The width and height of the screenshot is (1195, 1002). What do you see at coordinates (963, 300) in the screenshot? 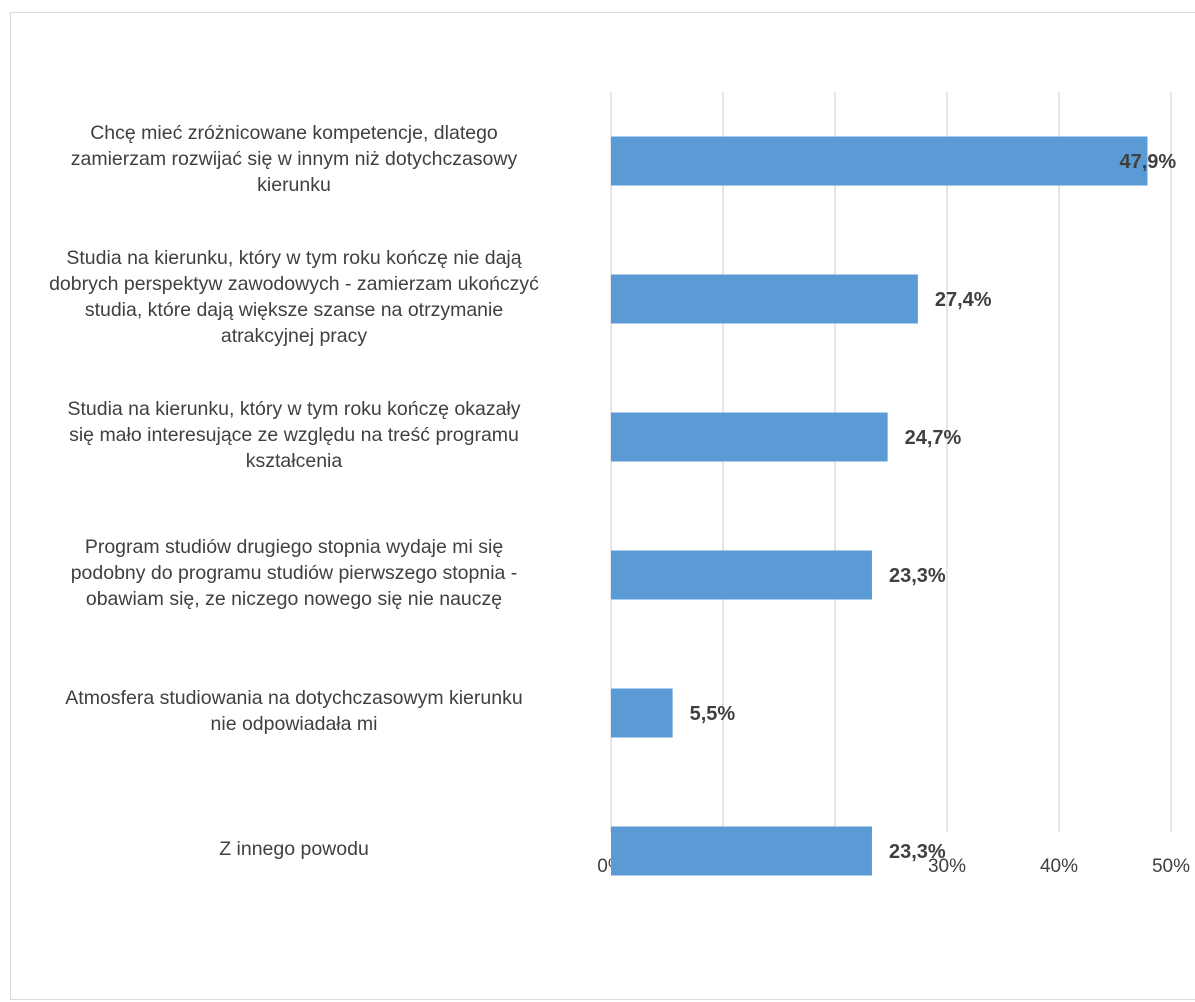
I see `data-label: 27,4%` at bounding box center [963, 300].